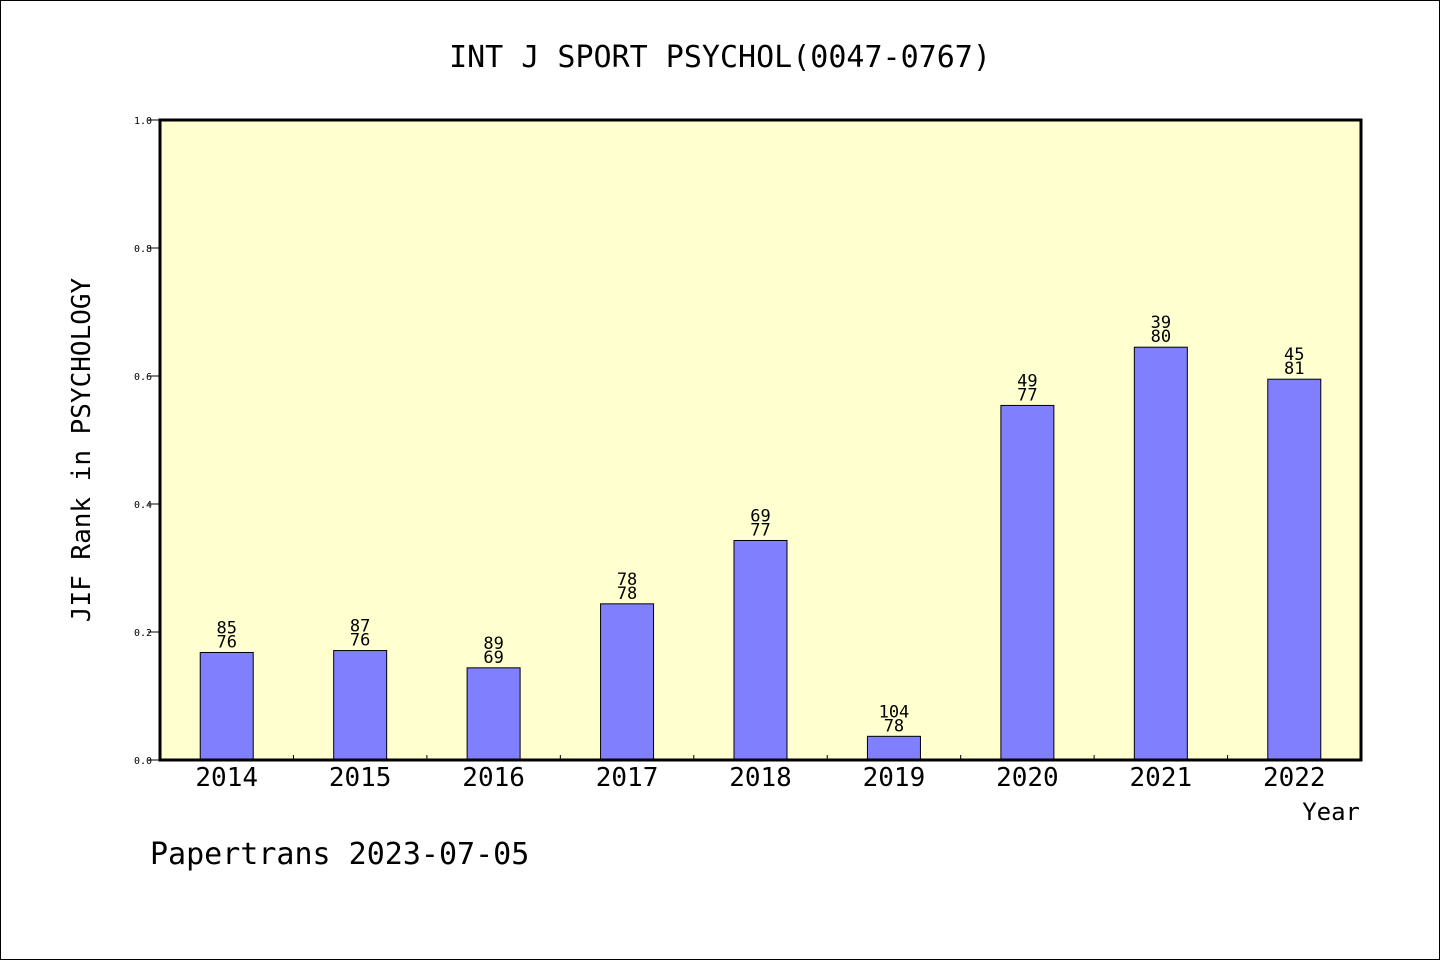  What do you see at coordinates (1331, 812) in the screenshot?
I see `x-axis-label: Year` at bounding box center [1331, 812].